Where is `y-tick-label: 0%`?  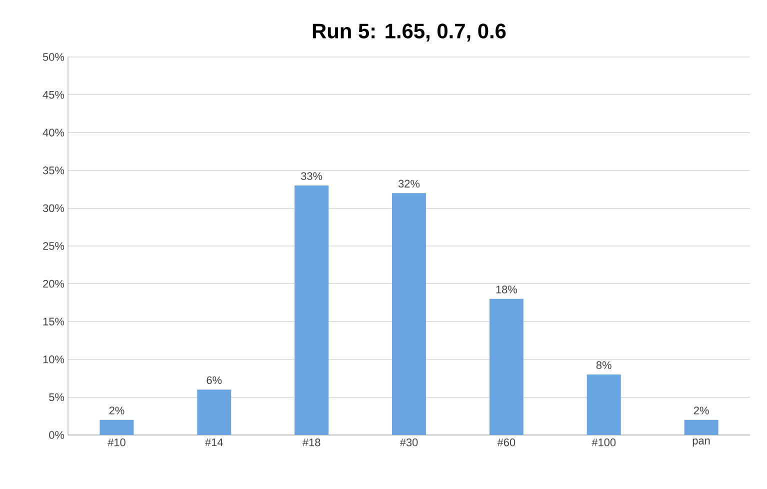 y-tick-label: 0% is located at coordinates (56, 435).